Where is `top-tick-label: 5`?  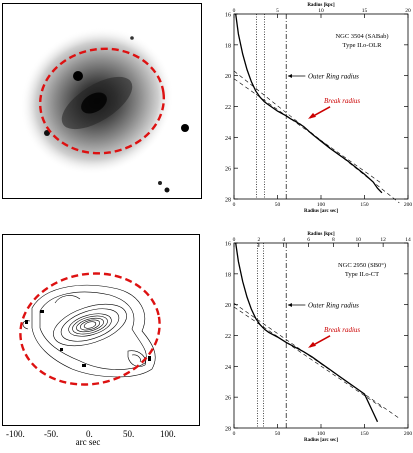
top-tick-label: 5 is located at coordinates (277, 11).